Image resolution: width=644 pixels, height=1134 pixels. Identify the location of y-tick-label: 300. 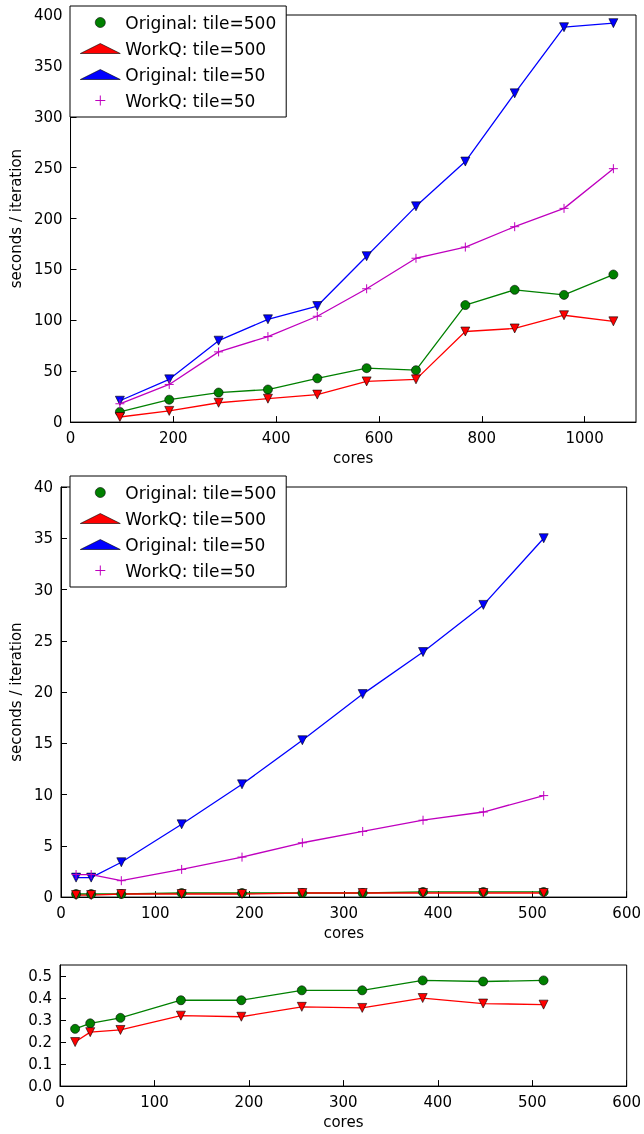
(48, 116).